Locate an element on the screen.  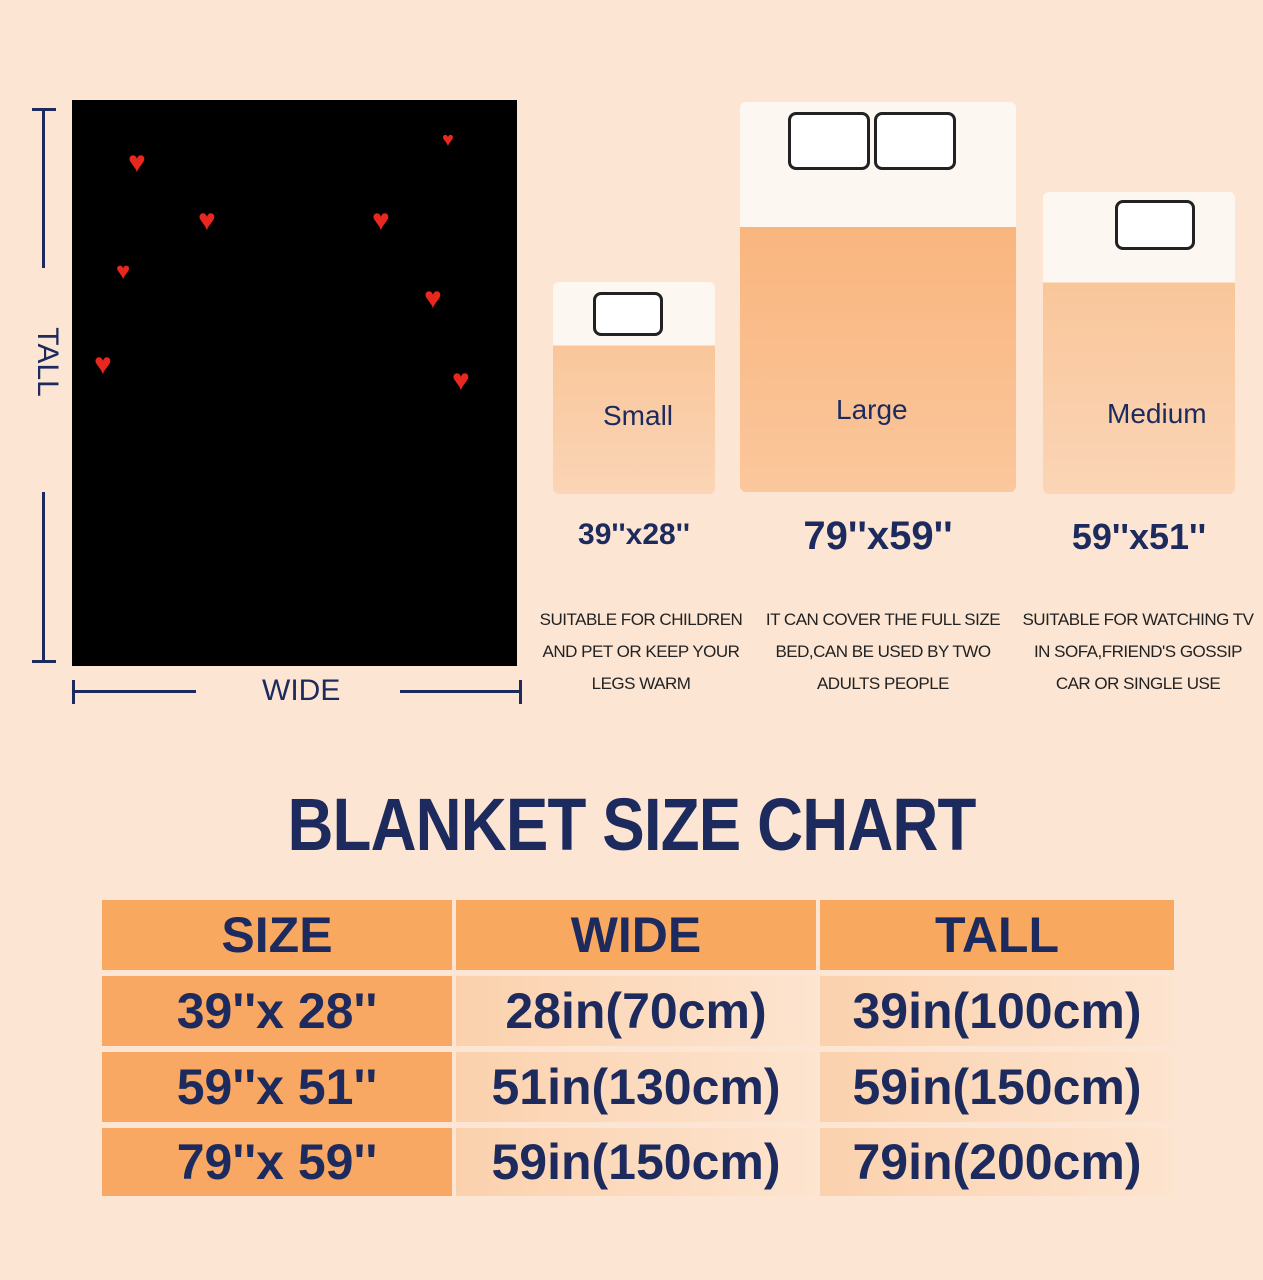
size-dim-small: 39''x28'' is located at coordinates (634, 534).